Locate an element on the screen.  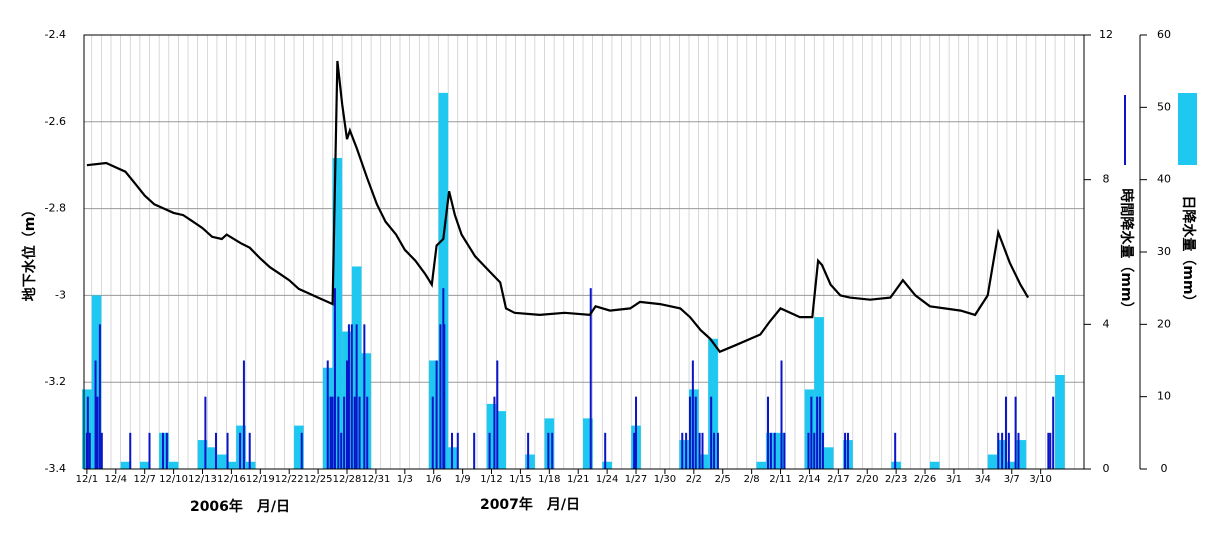
y3-tick-label: 30 is located at coordinates (1164, 251).